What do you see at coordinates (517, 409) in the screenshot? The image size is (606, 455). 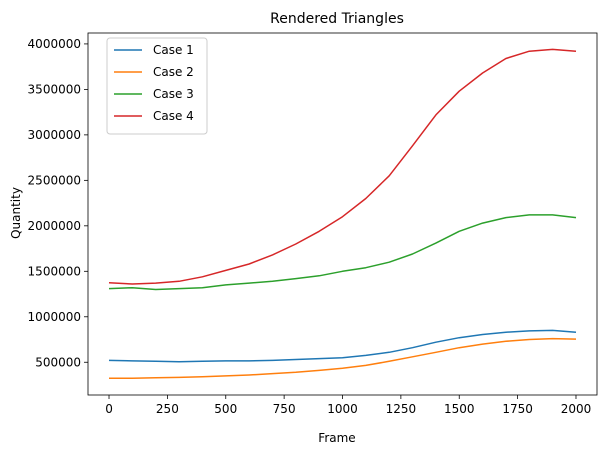 I see `x-tick-label: 1750` at bounding box center [517, 409].